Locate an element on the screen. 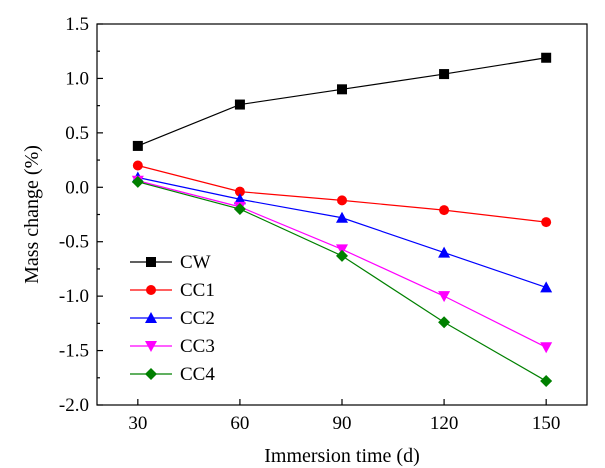 Image resolution: width=605 pixels, height=468 pixels. series-cc1 is located at coordinates (342, 194).